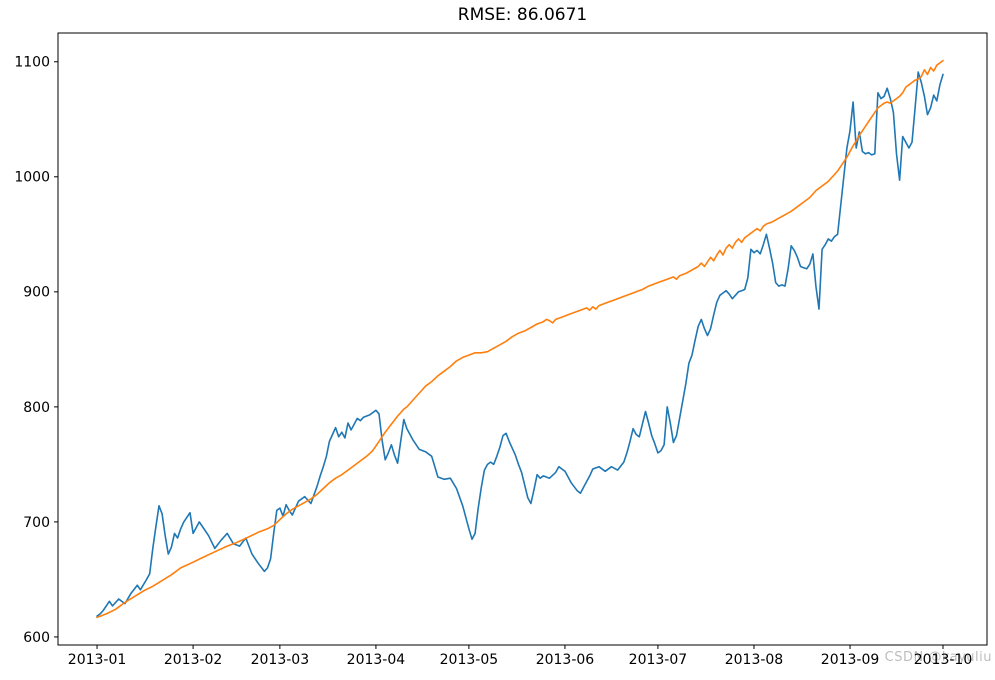  I want to click on watermark: CSDN @kayuliu, so click(938, 657).